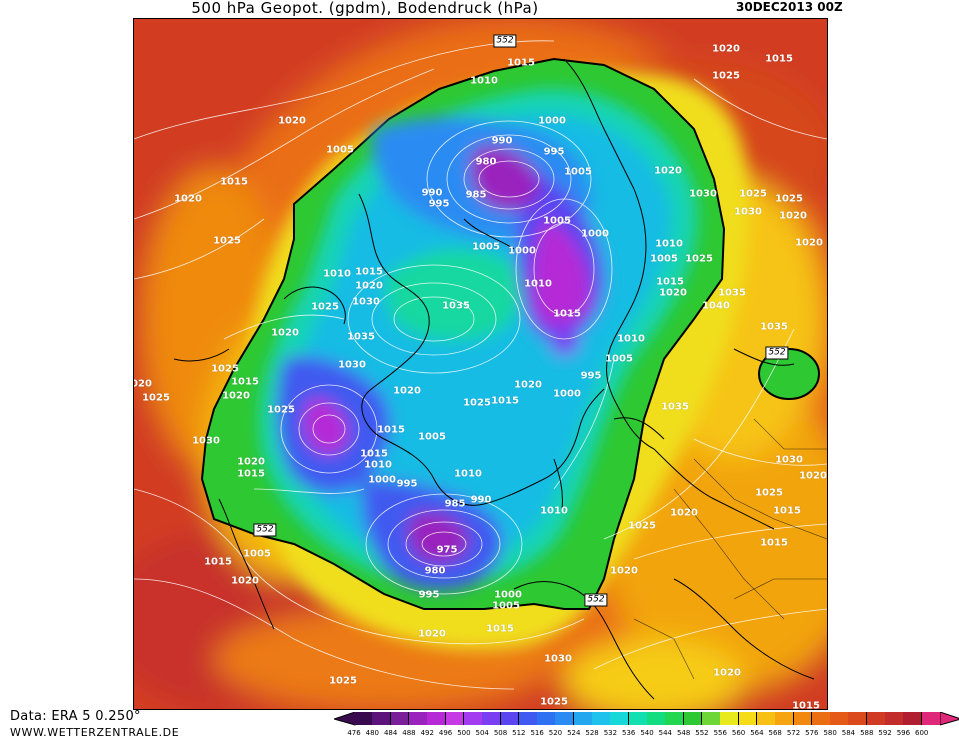 The height and width of the screenshot is (741, 959). Describe the element at coordinates (665, 733) in the screenshot. I see `legend-label: 544` at that location.